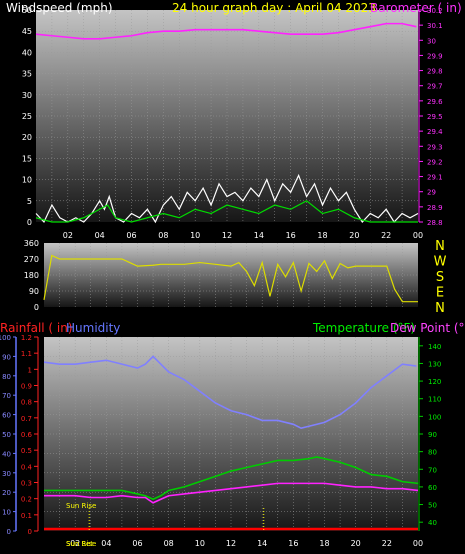 The height and width of the screenshot is (554, 465). What do you see at coordinates (429, 434) in the screenshot?
I see `temperature-axis-ticks: 40 50 60 70 80 90 100 110 120 130 140` at bounding box center [429, 434].